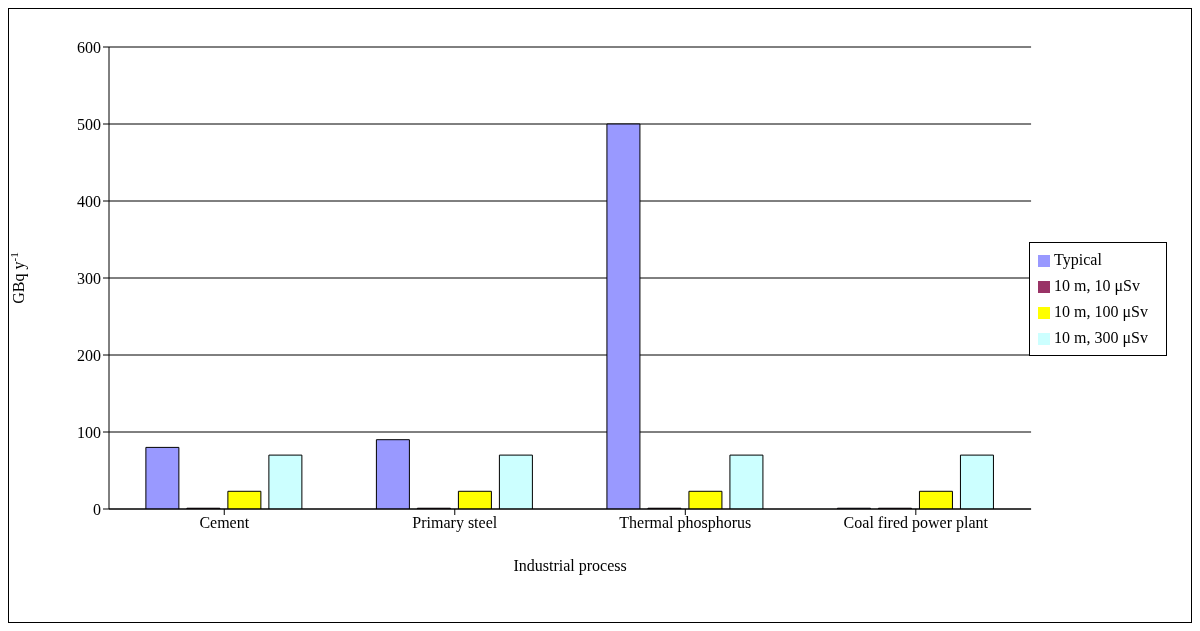  I want to click on y-tick-label: 600, so click(89, 47).